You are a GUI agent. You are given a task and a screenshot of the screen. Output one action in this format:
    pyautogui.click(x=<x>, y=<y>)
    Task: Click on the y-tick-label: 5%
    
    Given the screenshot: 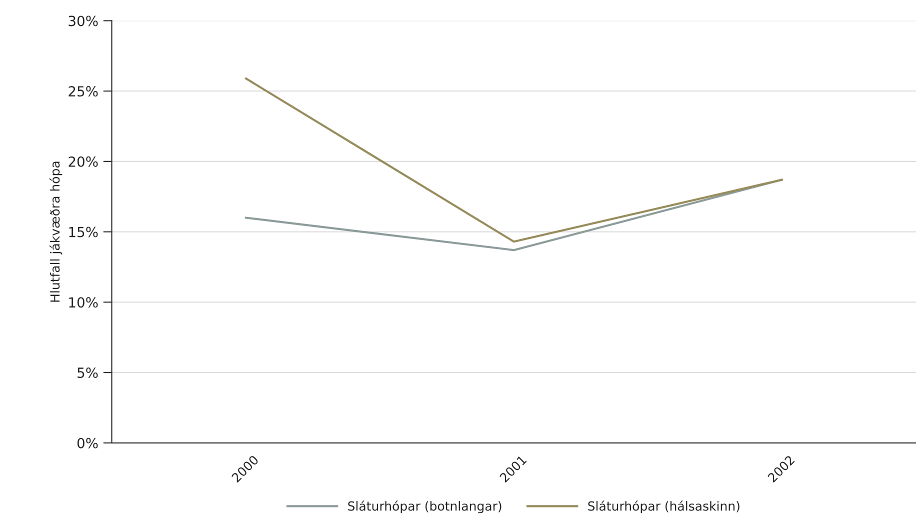 What is the action you would take?
    pyautogui.click(x=88, y=372)
    